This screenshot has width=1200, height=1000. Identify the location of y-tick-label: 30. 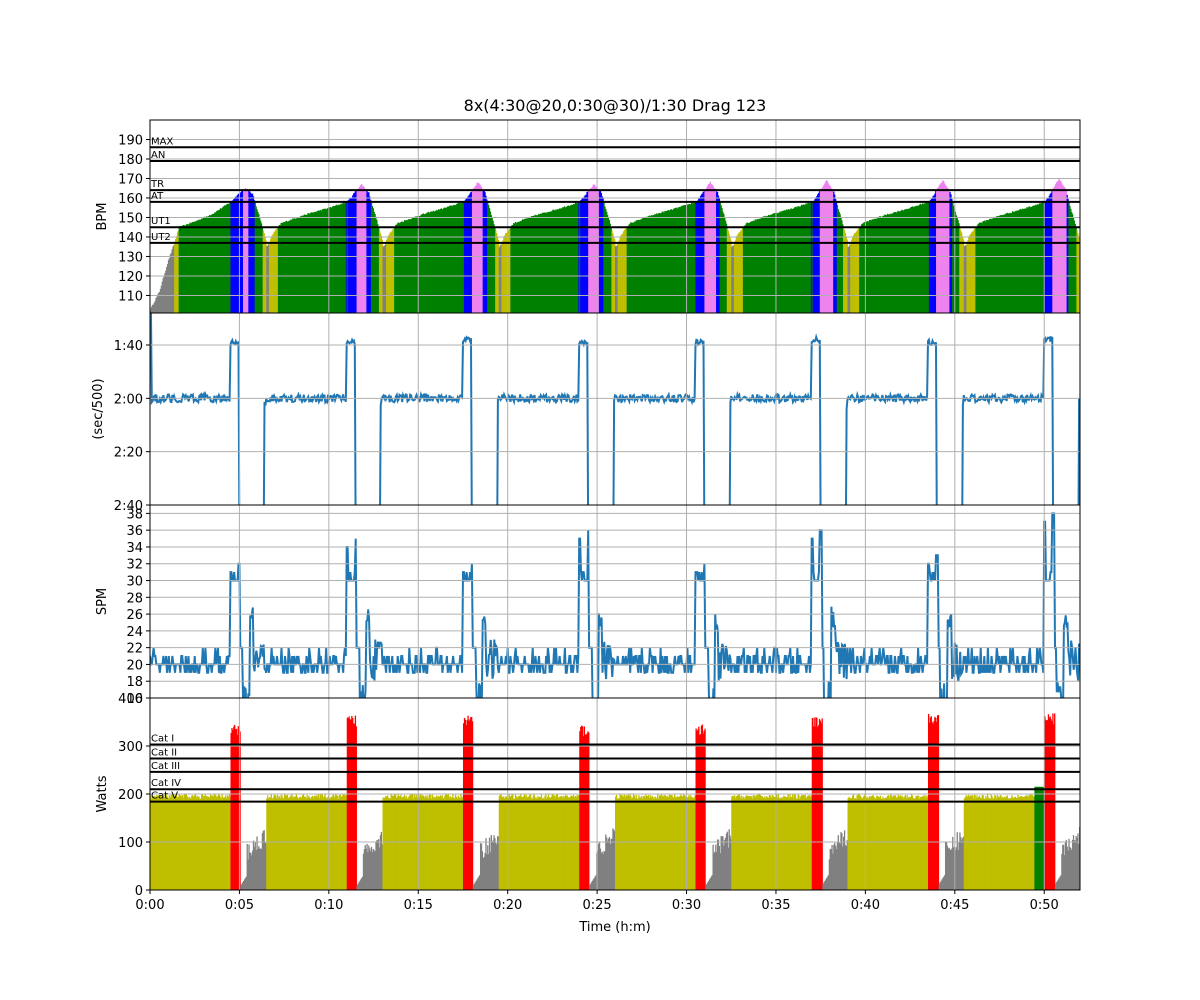
(134, 582).